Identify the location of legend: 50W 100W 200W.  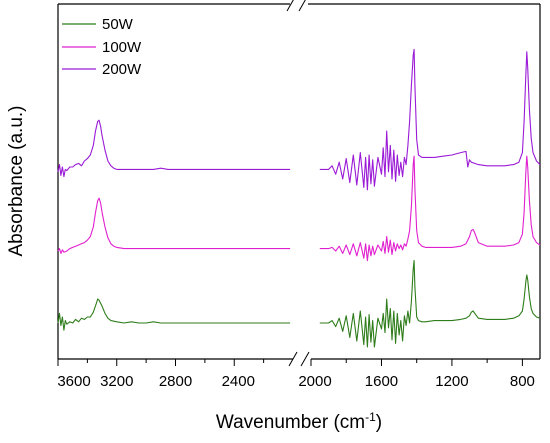
(102, 47).